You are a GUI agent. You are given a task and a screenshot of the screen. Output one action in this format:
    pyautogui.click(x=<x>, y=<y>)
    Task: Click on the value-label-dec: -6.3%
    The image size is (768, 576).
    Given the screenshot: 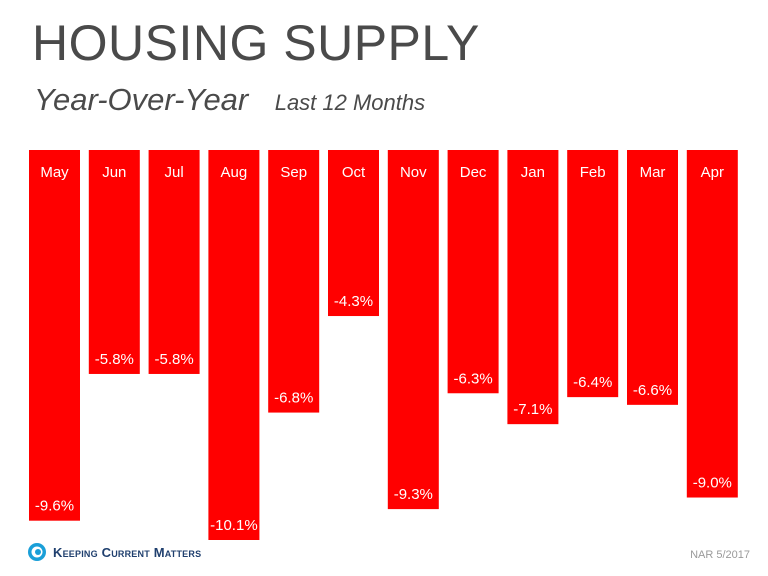 What is the action you would take?
    pyautogui.click(x=473, y=378)
    